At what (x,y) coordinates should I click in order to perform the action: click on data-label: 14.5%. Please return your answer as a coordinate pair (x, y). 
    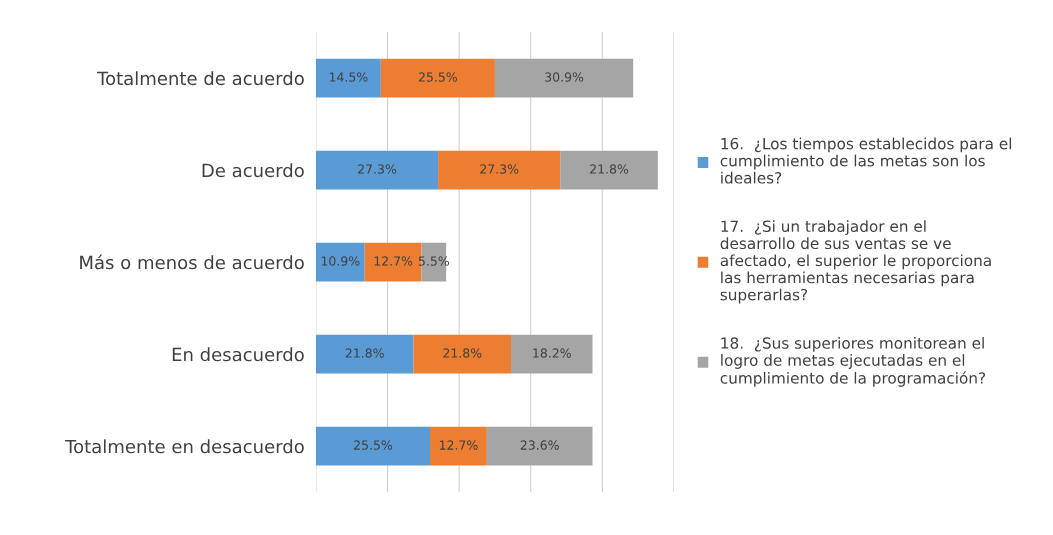
    Looking at the image, I should click on (348, 77).